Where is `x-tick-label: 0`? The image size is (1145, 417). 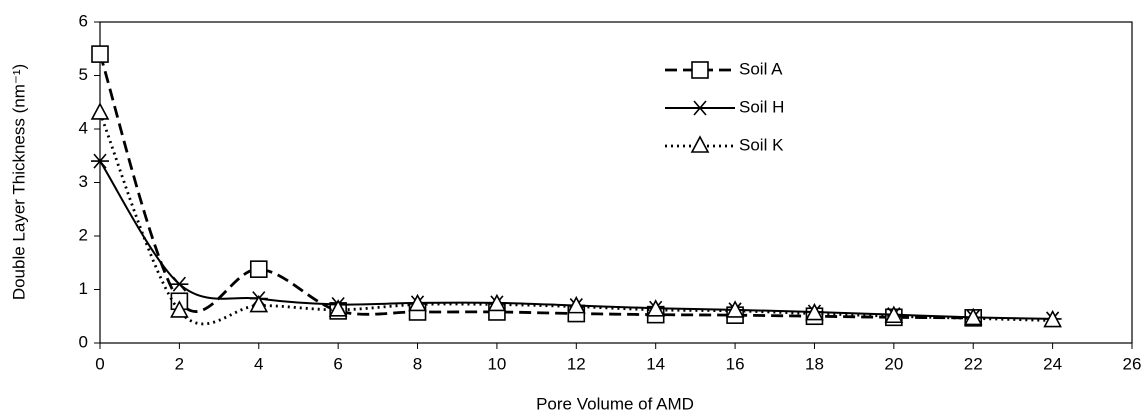 x-tick-label: 0 is located at coordinates (99, 363).